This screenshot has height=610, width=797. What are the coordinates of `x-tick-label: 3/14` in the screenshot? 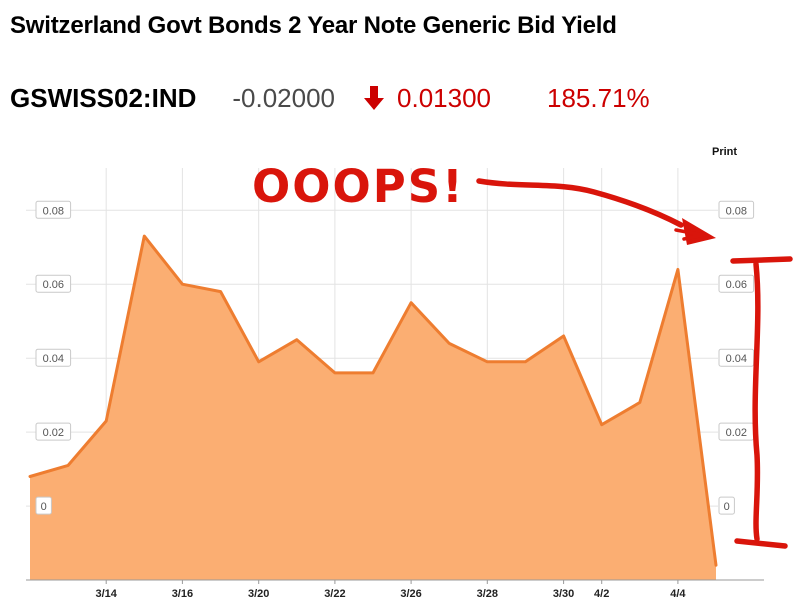 It's located at (106, 594).